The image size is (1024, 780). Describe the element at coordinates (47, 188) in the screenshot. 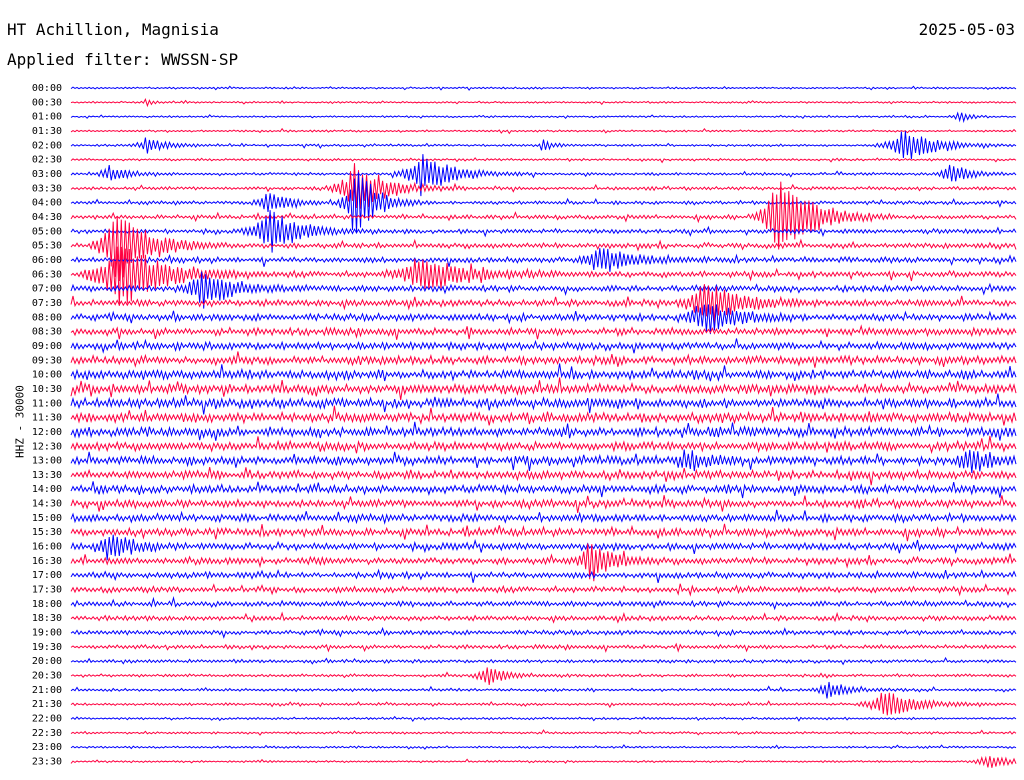

I see `row-time-label: 03:30` at that location.